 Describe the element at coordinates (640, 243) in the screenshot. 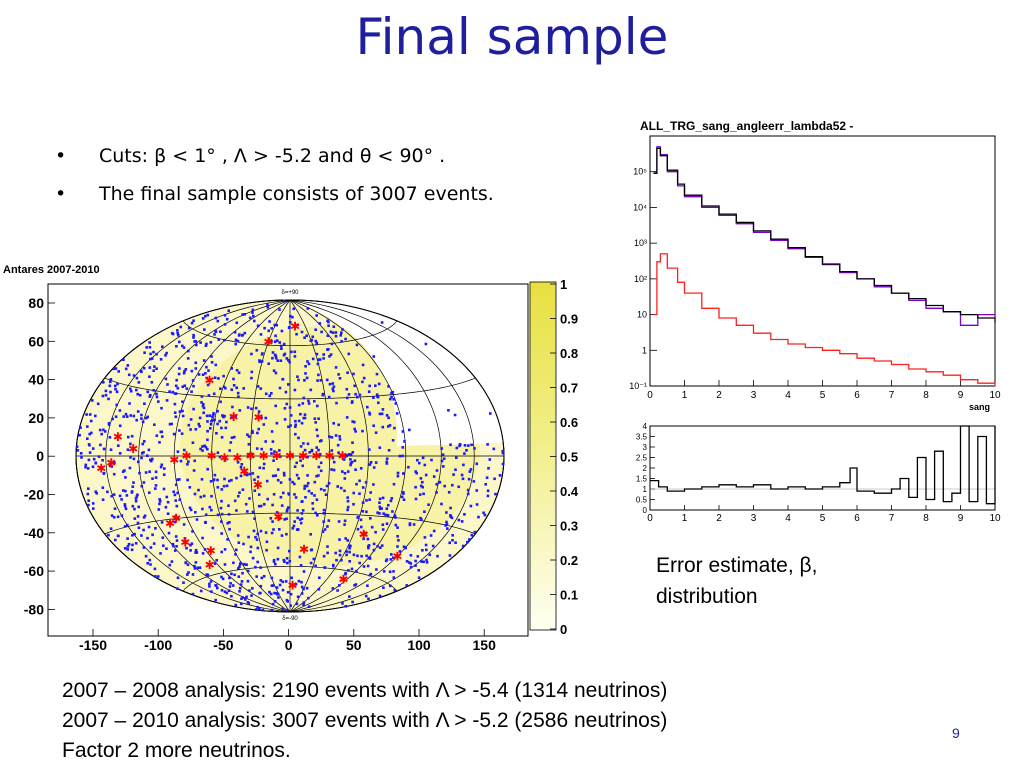

I see `hist-y-tick-label: 10³` at that location.